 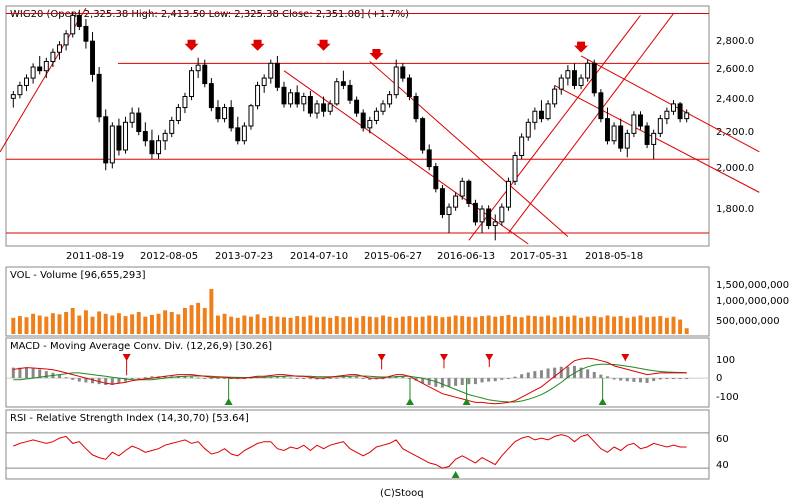 I want to click on footer-credit: (C)Stooq, so click(x=402, y=493).